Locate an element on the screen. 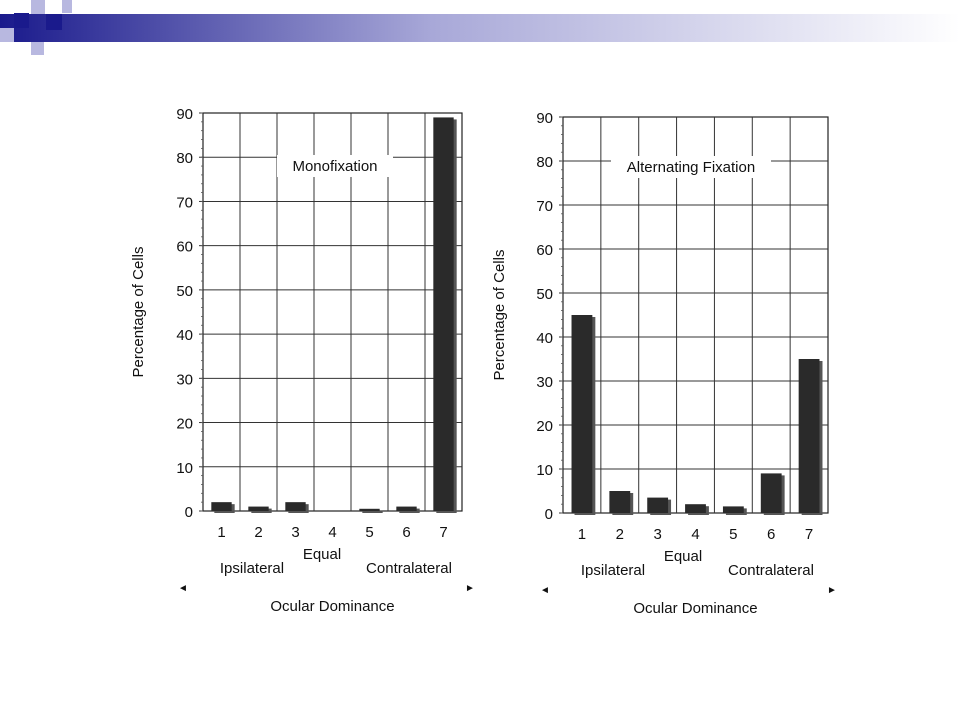 The image size is (960, 720). chart0-bar-shadow is located at coordinates (372, 511).